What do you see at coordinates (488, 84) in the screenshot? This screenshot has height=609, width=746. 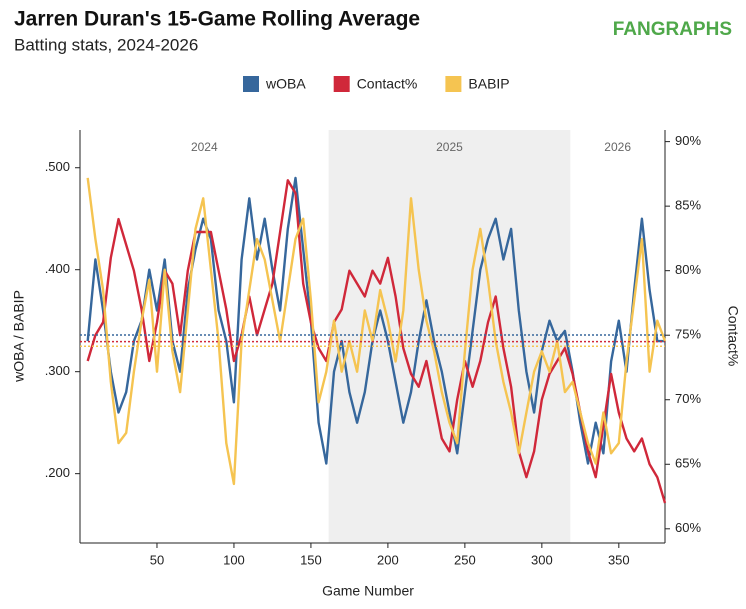 I see `legend-label: BABIP` at bounding box center [488, 84].